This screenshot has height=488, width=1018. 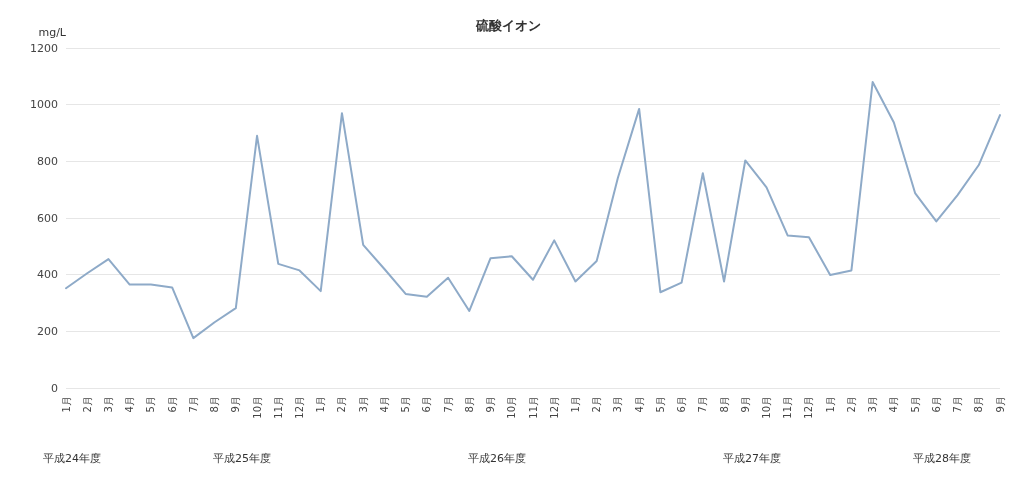 What do you see at coordinates (47, 161) in the screenshot?
I see `y-tick-label: 800` at bounding box center [47, 161].